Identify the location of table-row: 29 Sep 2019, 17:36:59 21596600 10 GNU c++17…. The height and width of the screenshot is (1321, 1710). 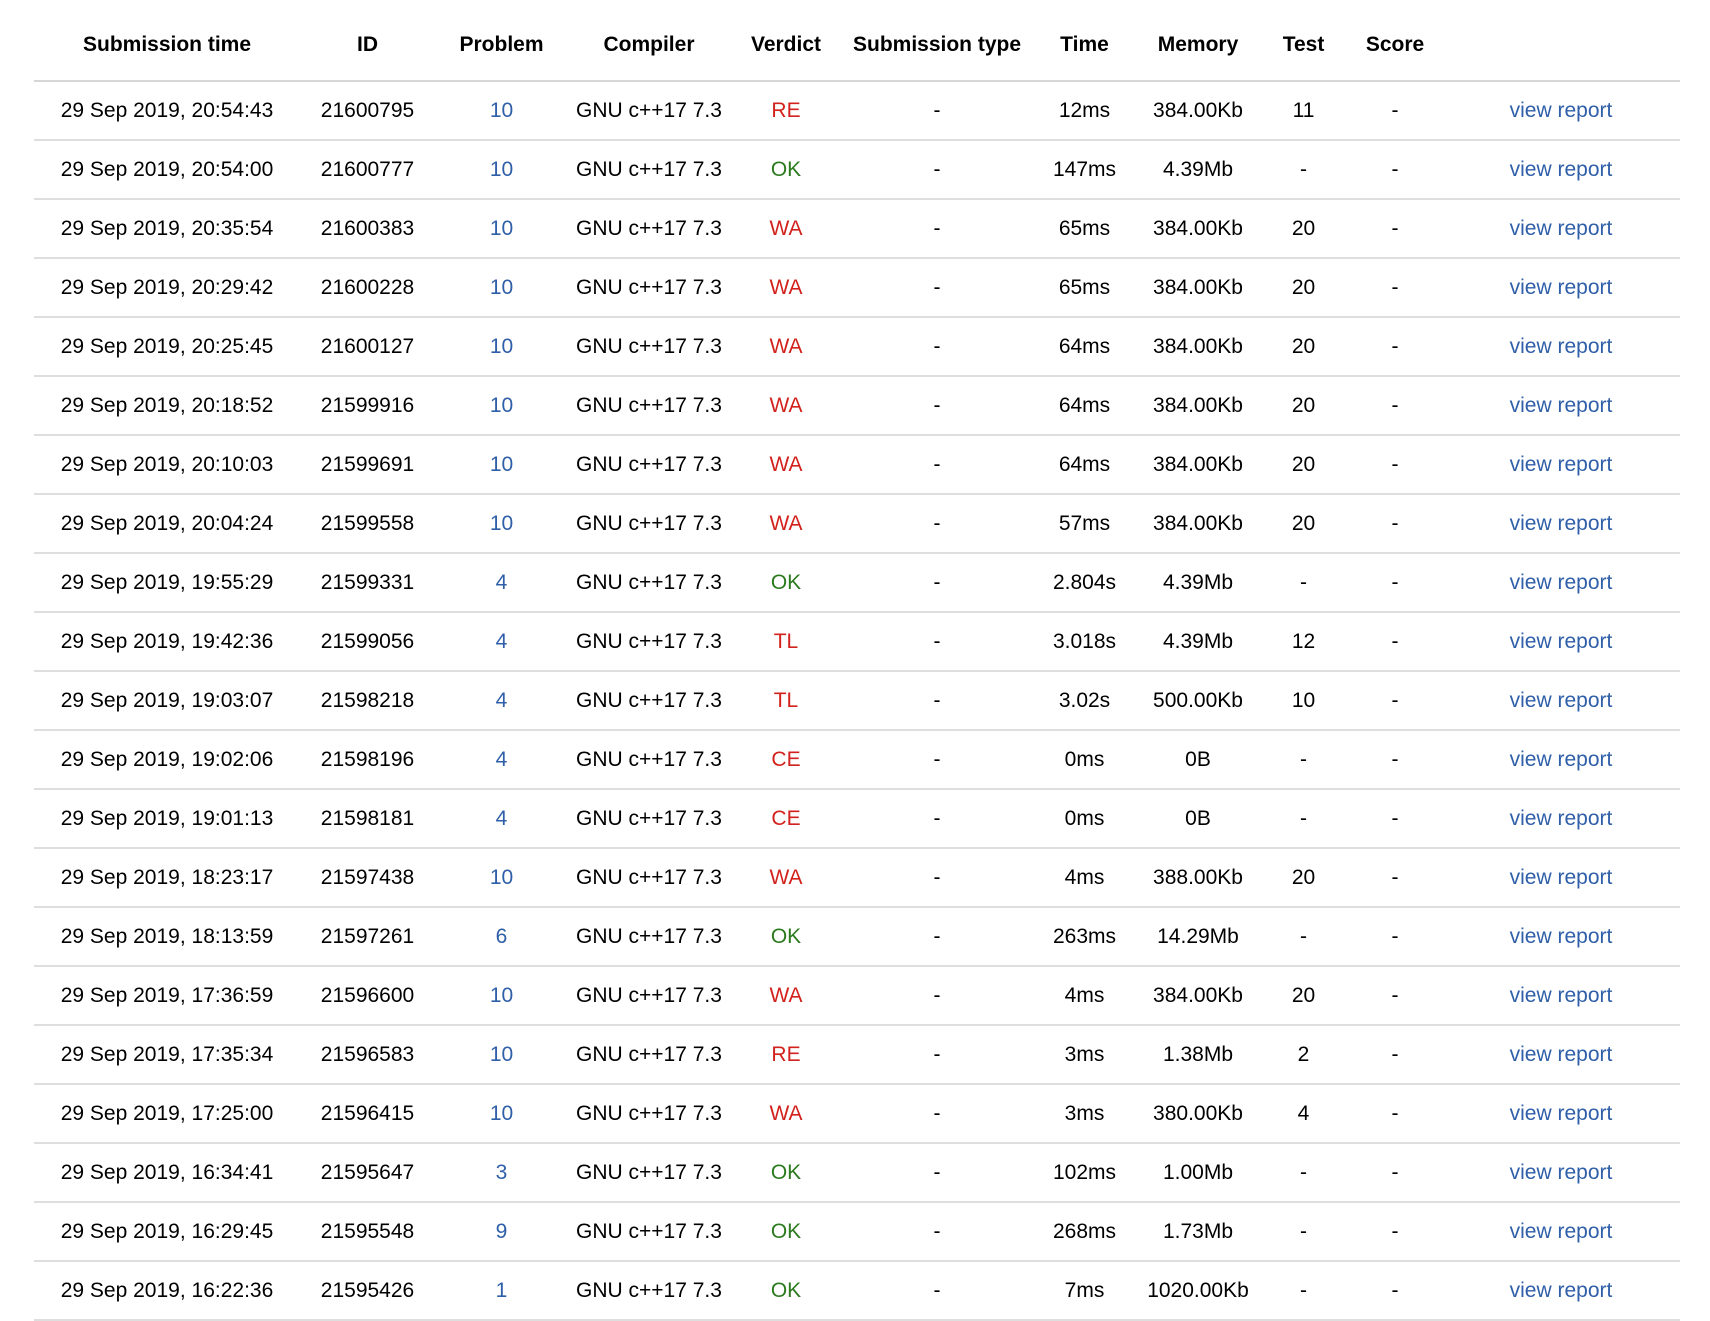
(857, 996).